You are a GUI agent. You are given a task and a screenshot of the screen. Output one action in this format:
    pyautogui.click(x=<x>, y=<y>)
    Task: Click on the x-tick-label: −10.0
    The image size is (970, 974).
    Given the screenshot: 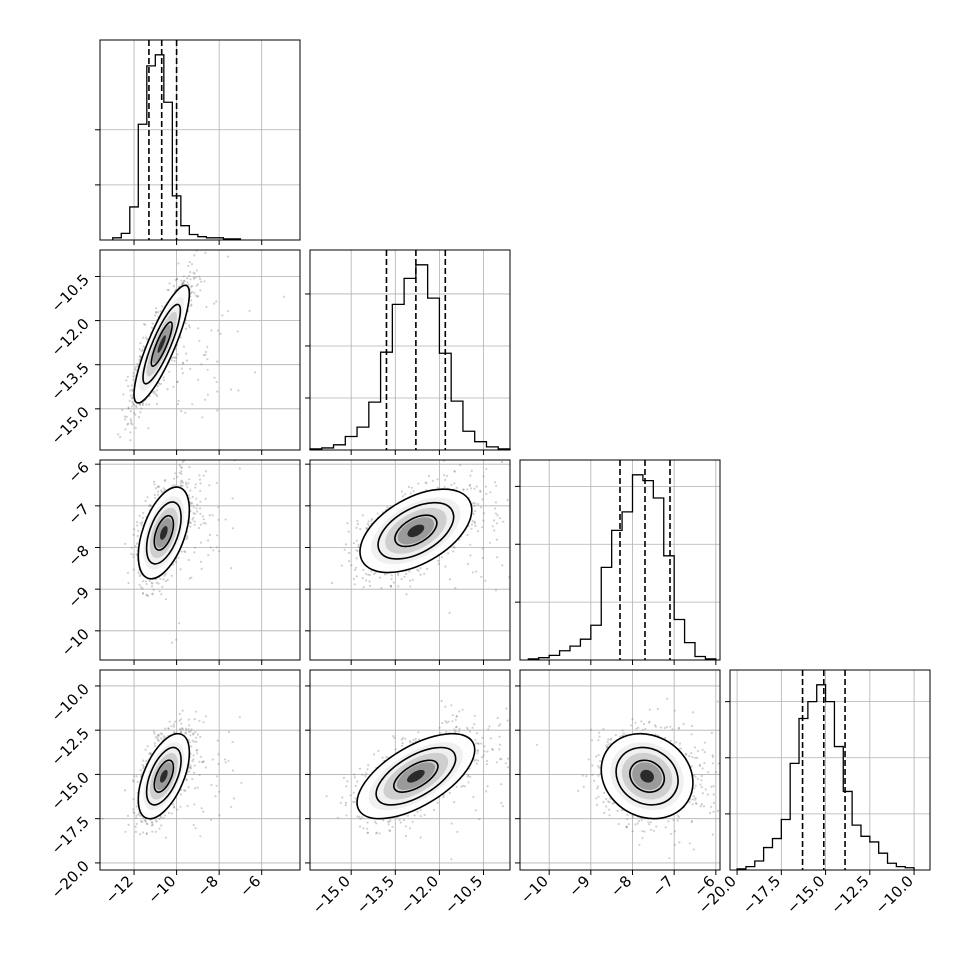 What is the action you would take?
    pyautogui.click(x=894, y=894)
    